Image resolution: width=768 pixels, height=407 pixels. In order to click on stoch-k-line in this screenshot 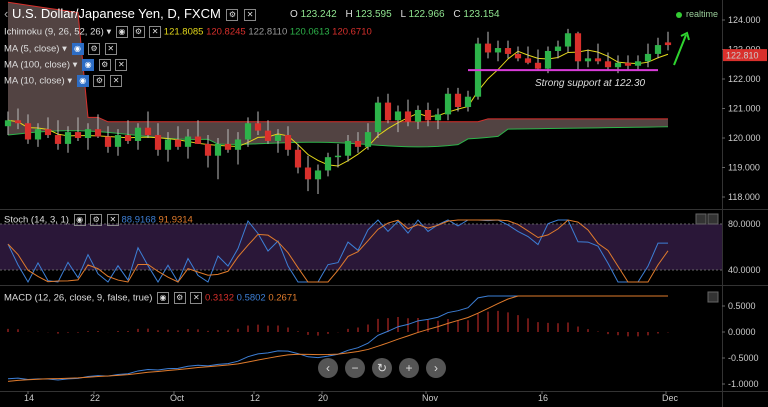, I will do `click(337, 251)`.